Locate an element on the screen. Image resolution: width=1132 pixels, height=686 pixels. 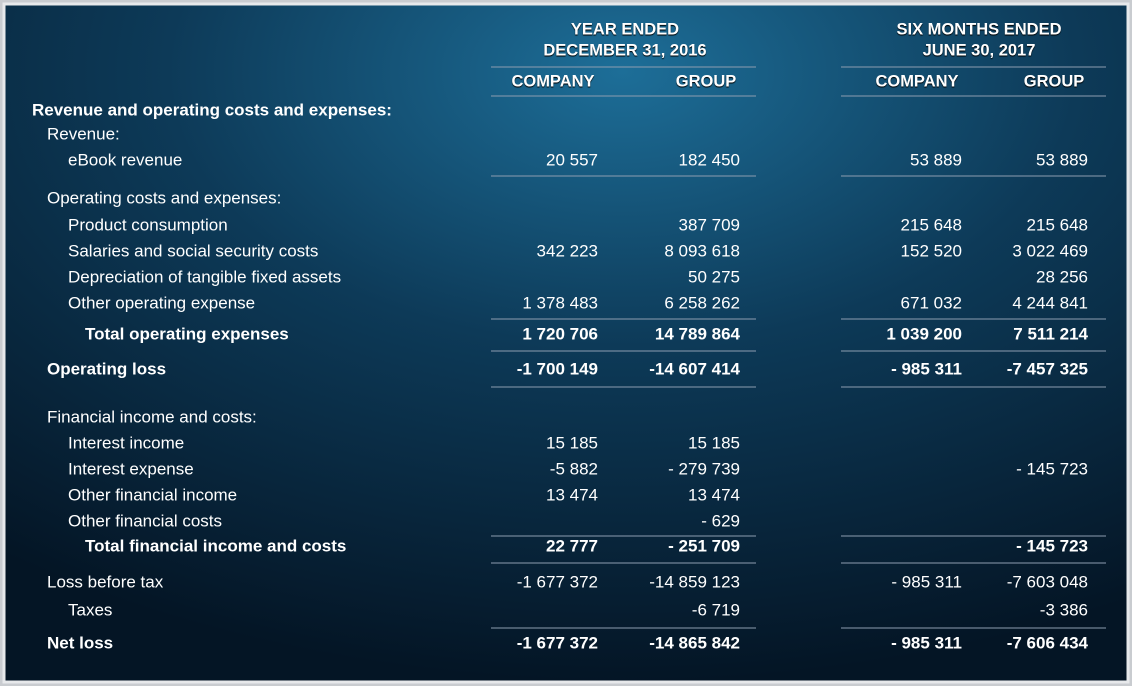
cell-value: 3 022 469 is located at coordinates (1050, 250).